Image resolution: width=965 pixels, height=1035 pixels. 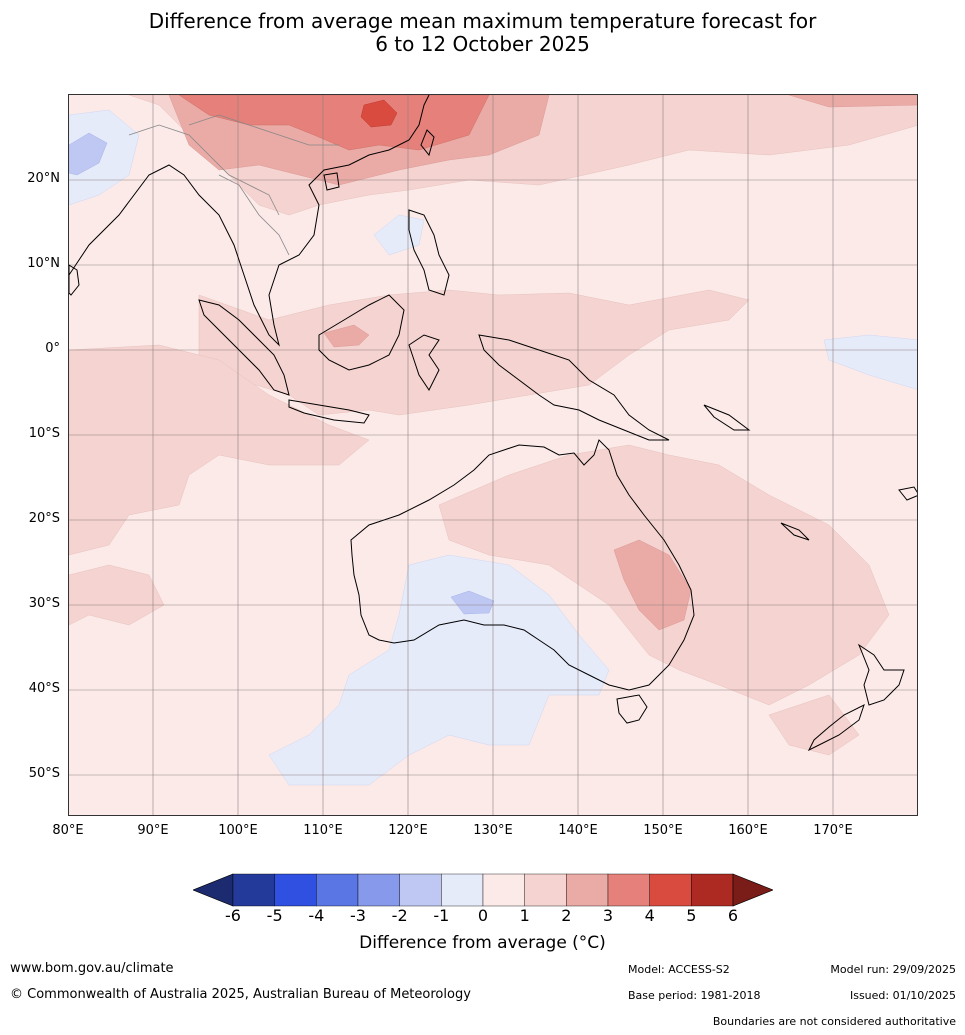 I want to click on solomon-islands-coastline, so click(x=727, y=417).